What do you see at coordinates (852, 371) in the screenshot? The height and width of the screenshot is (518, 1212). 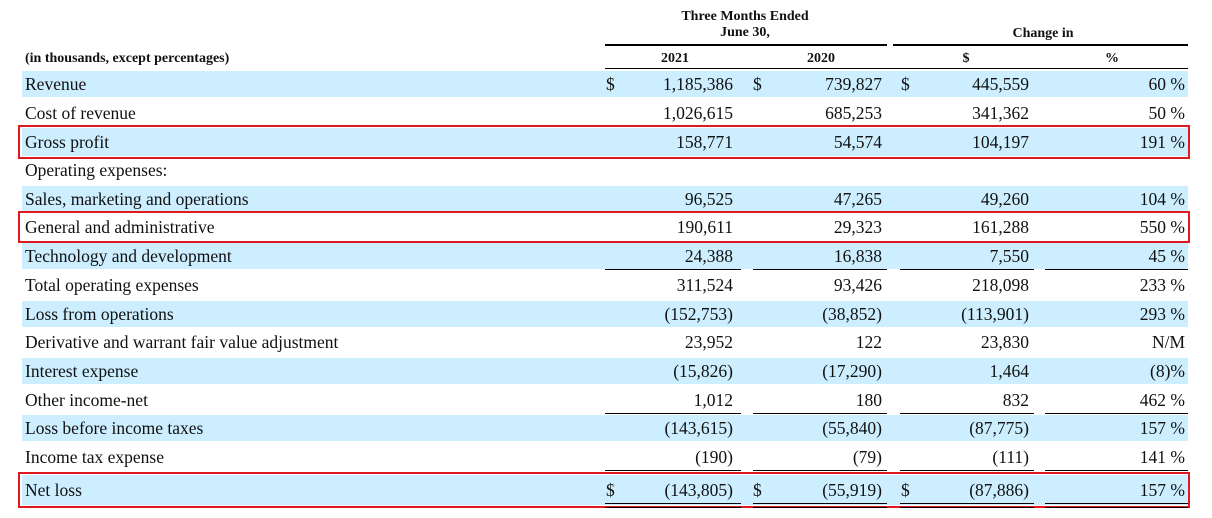 I see `value-2020: (17,290)` at bounding box center [852, 371].